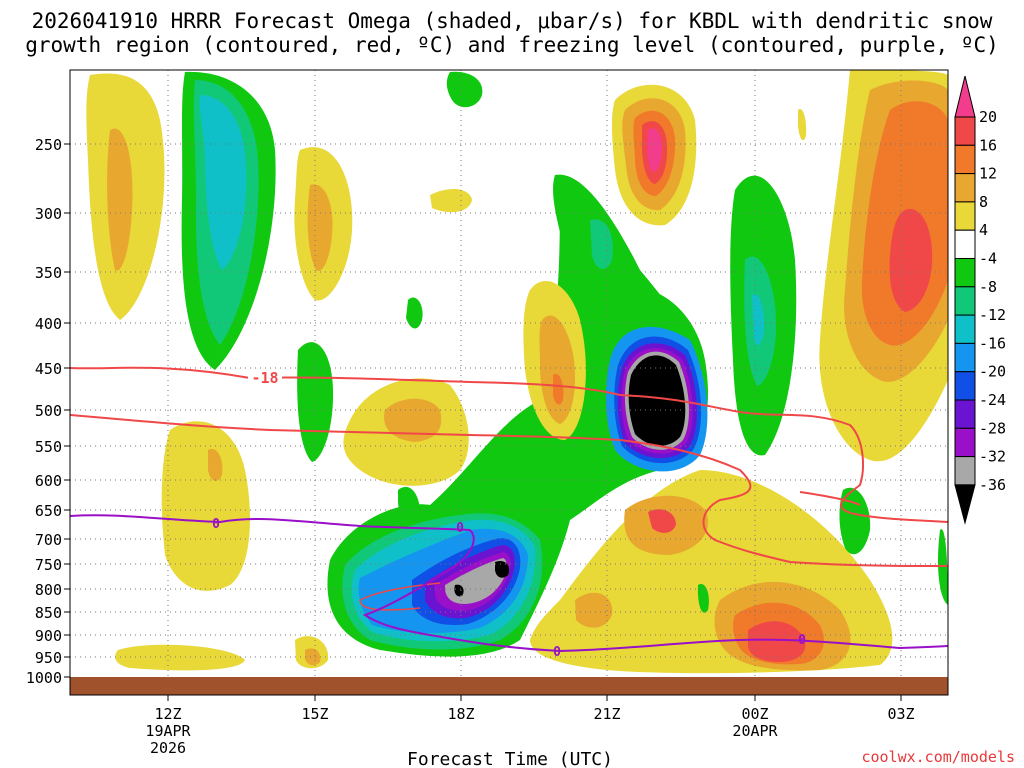  What do you see at coordinates (992, 485) in the screenshot?
I see `colorbar-label: -36` at bounding box center [992, 485].